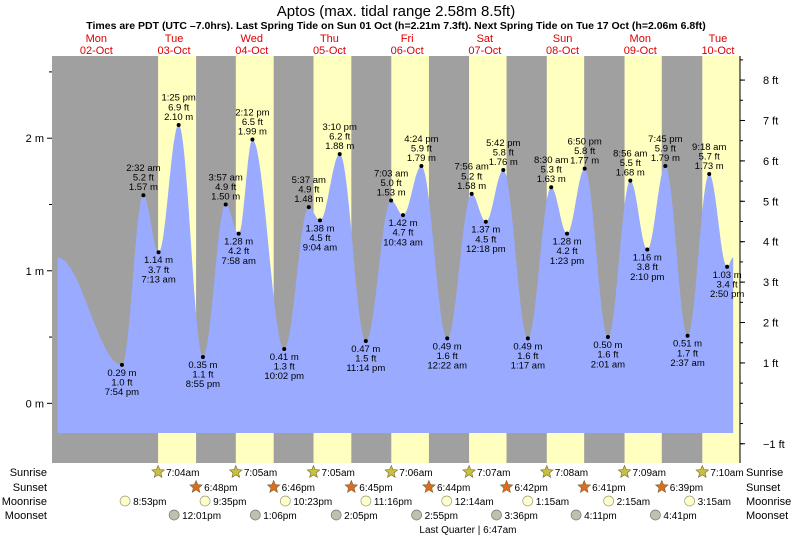 Image resolution: width=793 pixels, height=539 pixels. Describe the element at coordinates (96, 39) in the screenshot. I see `day-name: Mon` at that location.